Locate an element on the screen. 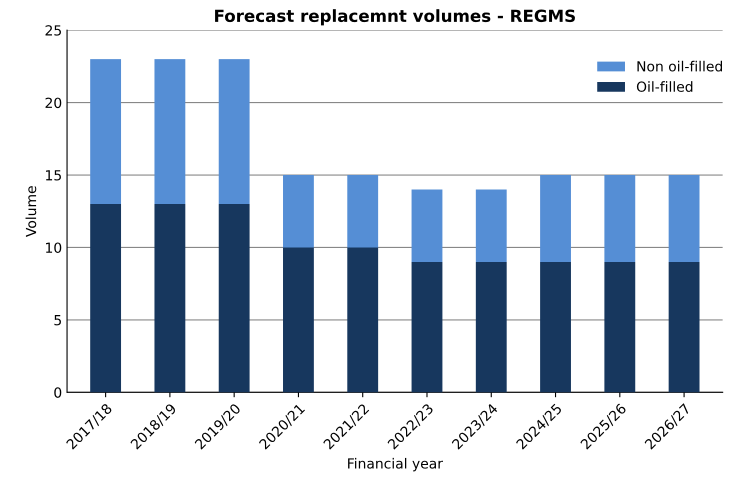 The width and height of the screenshot is (745, 503). y-tick-label: 5 is located at coordinates (57, 320).